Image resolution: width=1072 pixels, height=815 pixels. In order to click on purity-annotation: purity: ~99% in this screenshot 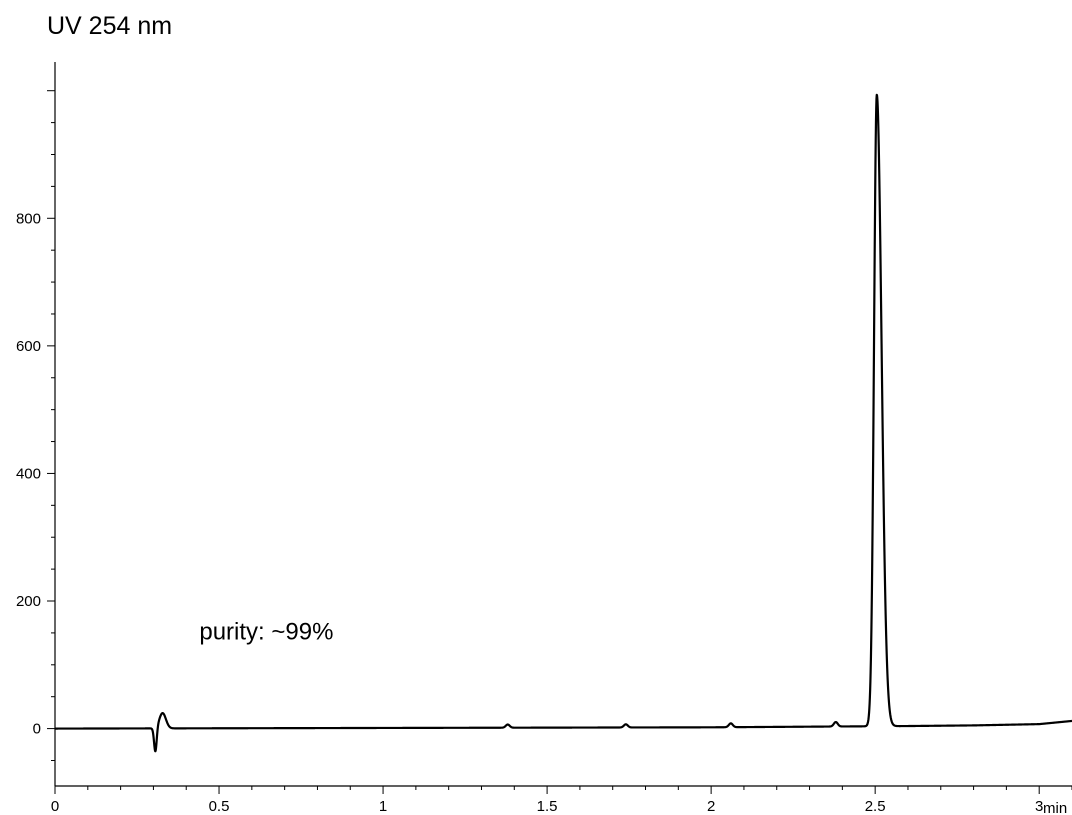, I will do `click(266, 631)`.